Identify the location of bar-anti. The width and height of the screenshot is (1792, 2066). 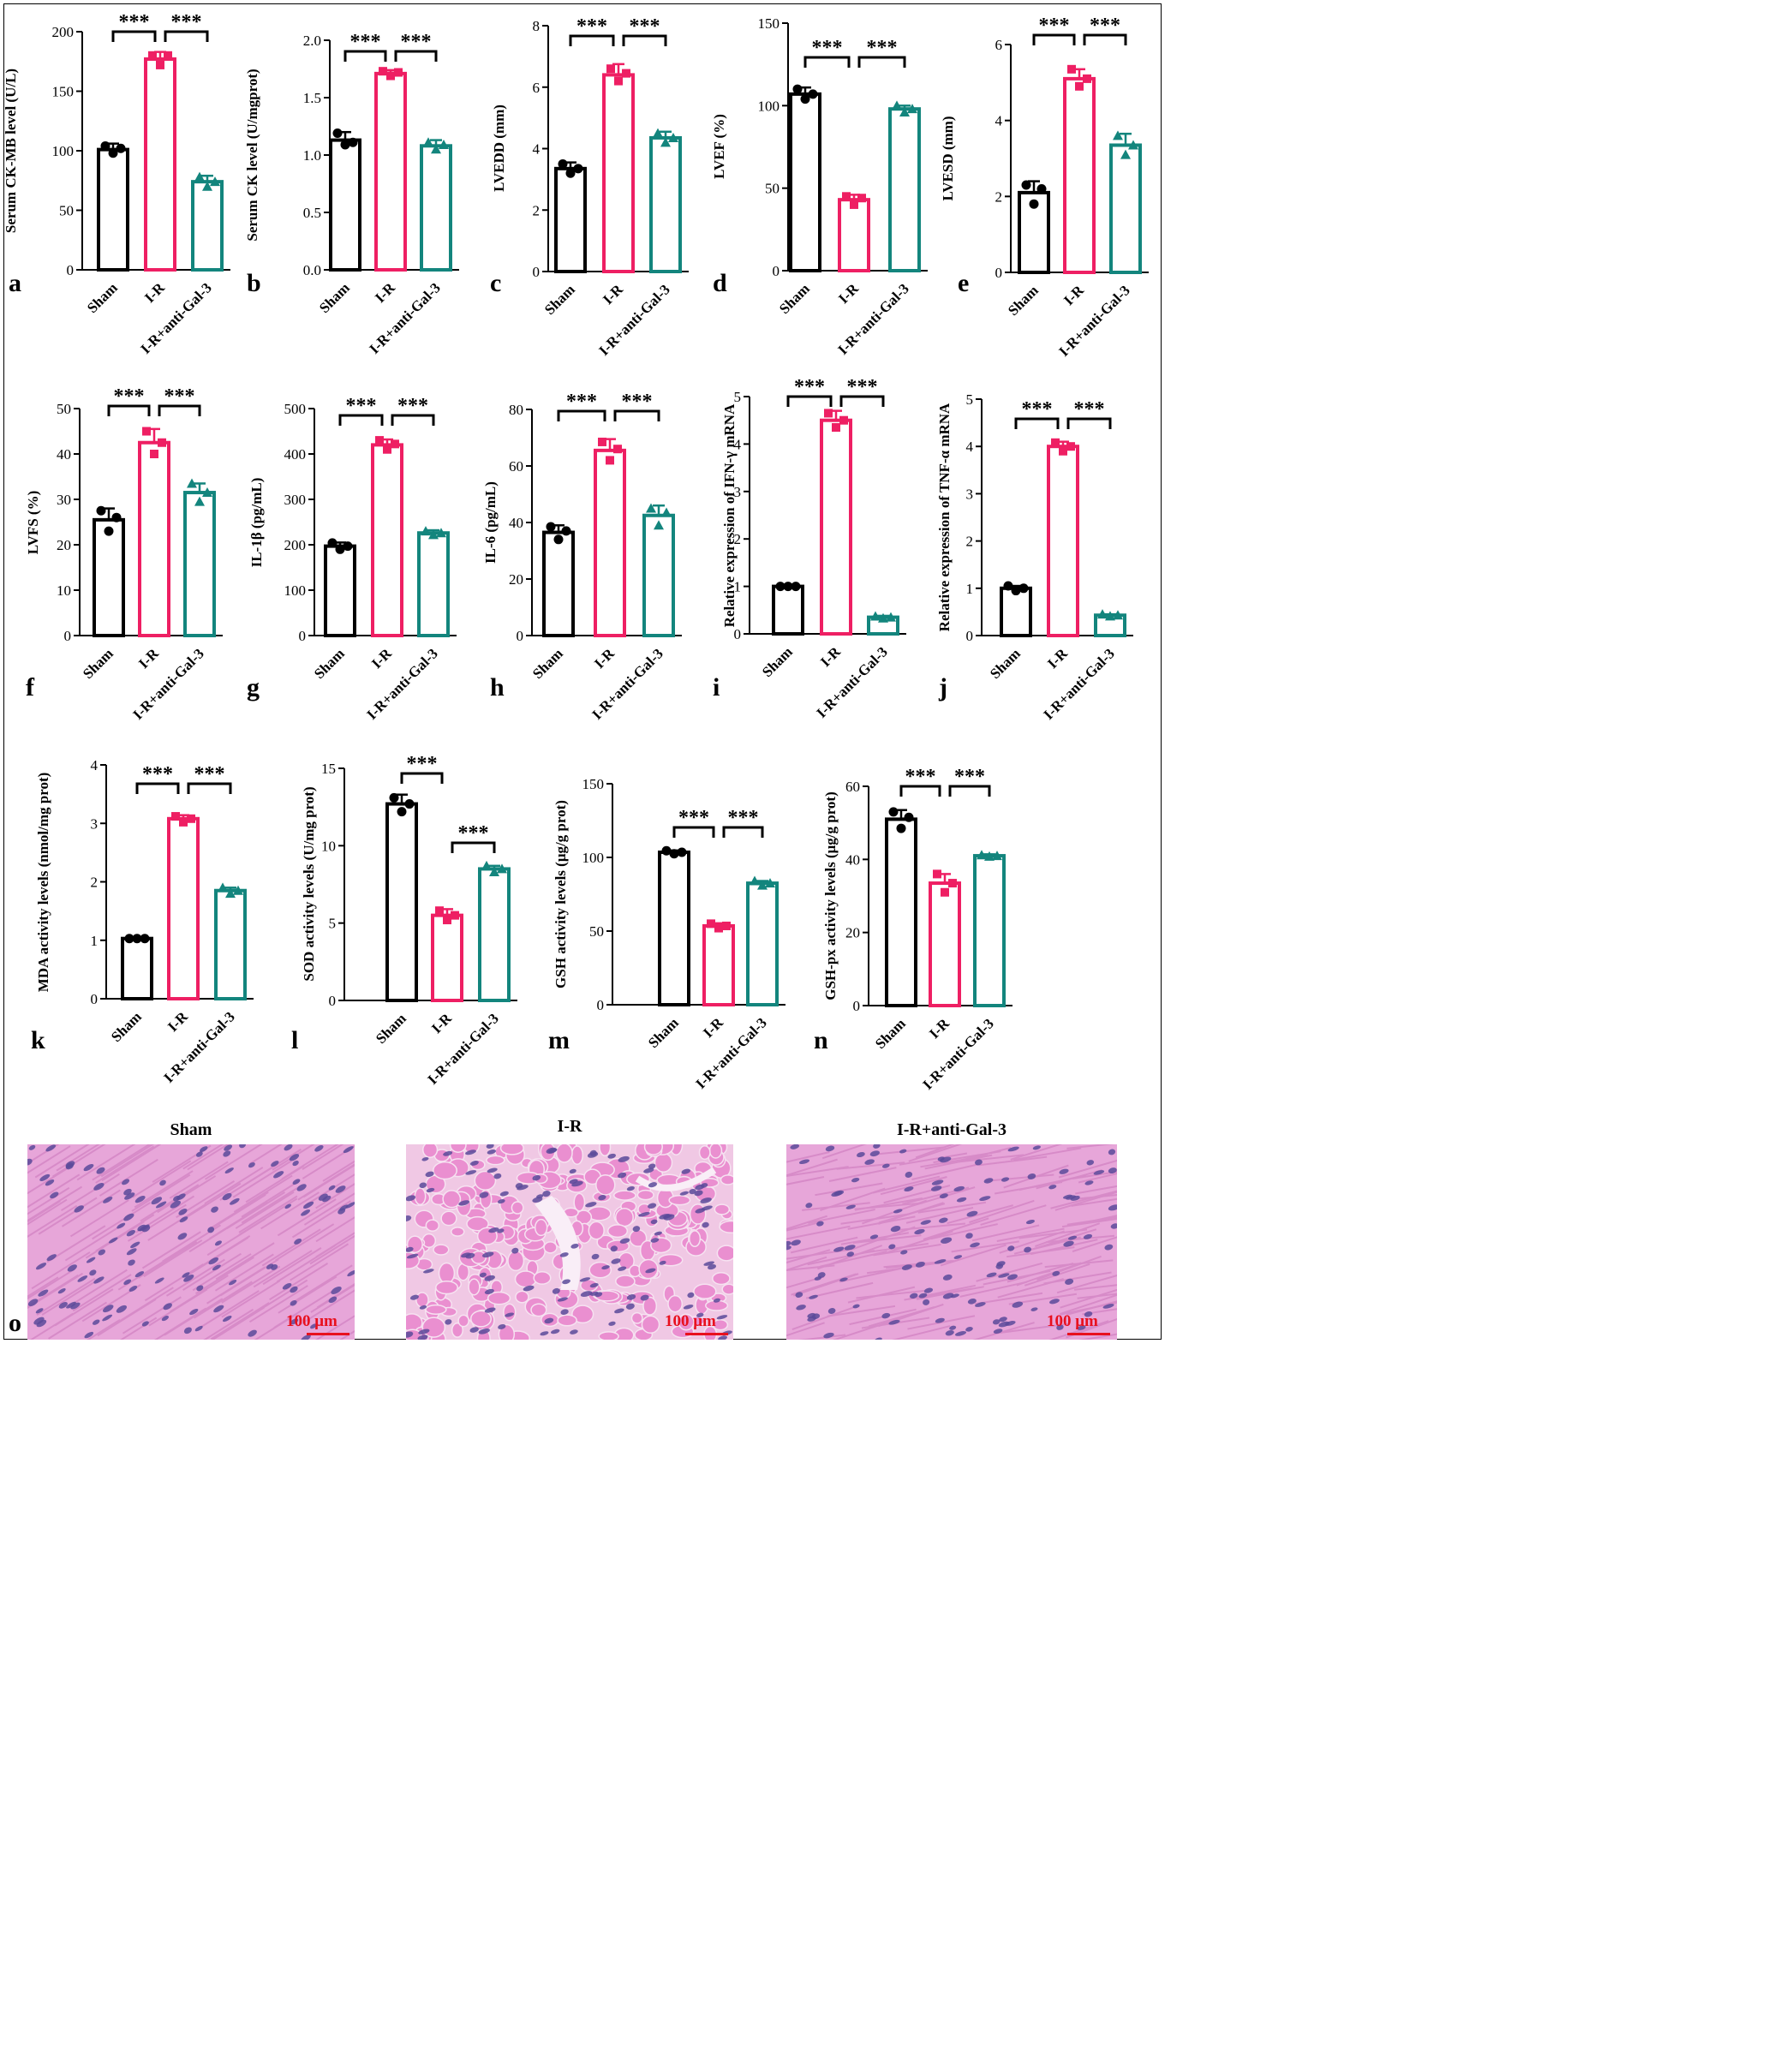
(230, 944).